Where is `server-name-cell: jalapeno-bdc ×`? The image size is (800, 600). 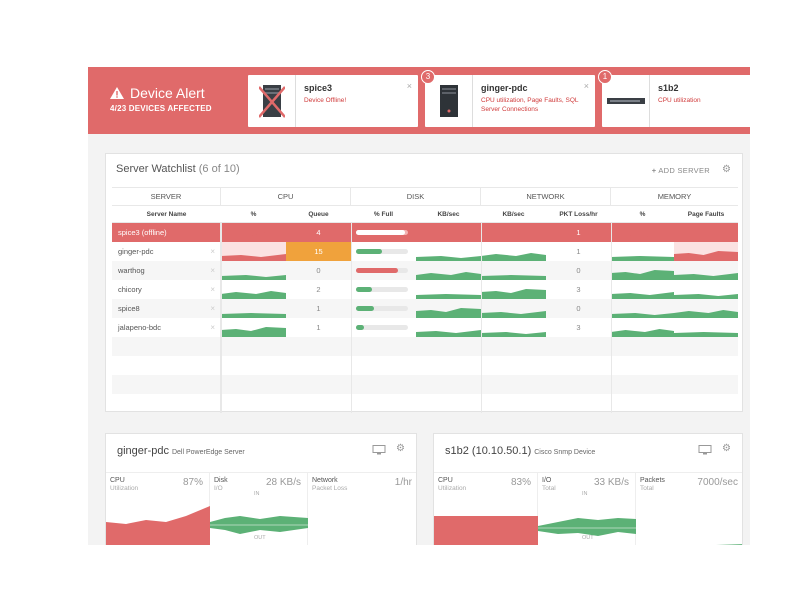 server-name-cell: jalapeno-bdc × is located at coordinates (166, 327).